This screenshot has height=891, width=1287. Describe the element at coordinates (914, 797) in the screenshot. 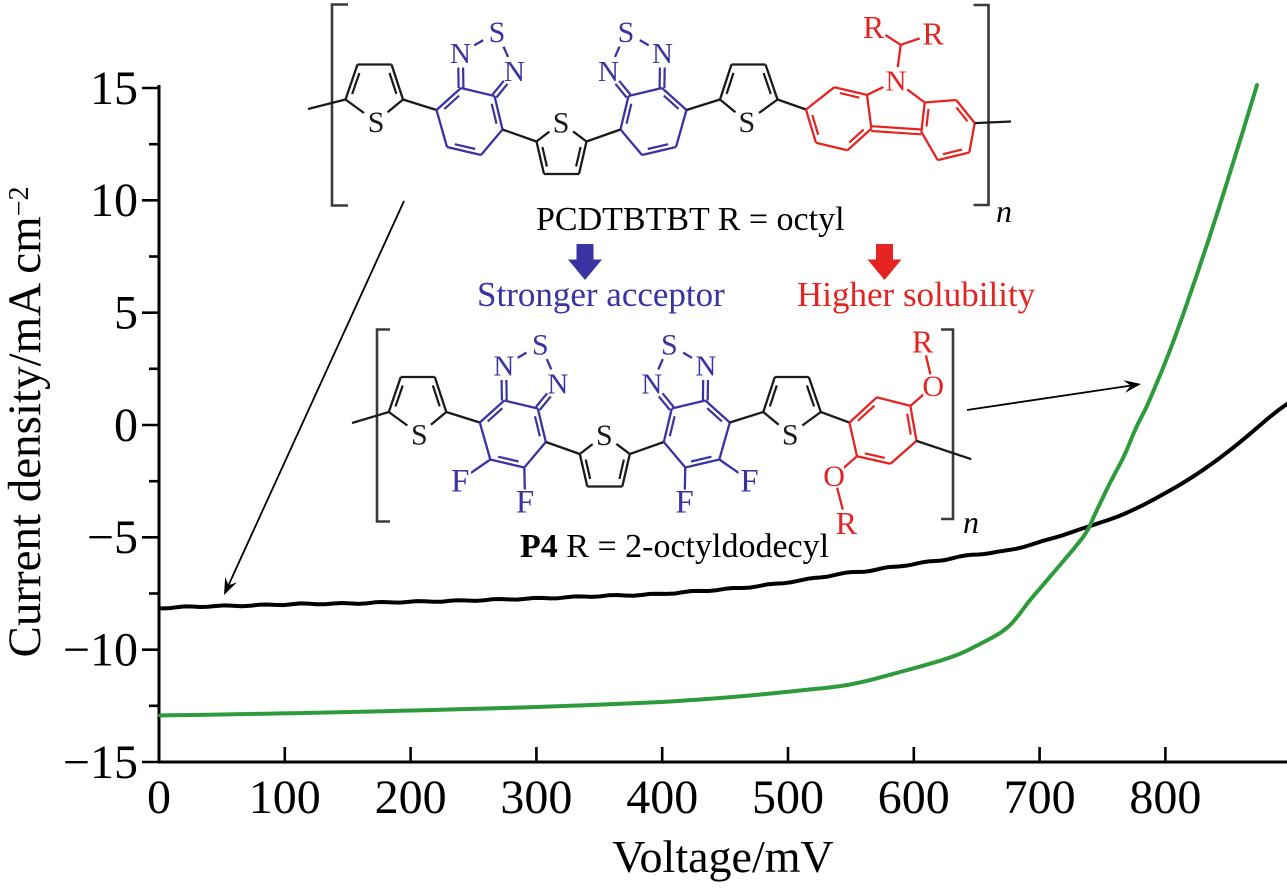

I see `svg-text: 600` at that location.